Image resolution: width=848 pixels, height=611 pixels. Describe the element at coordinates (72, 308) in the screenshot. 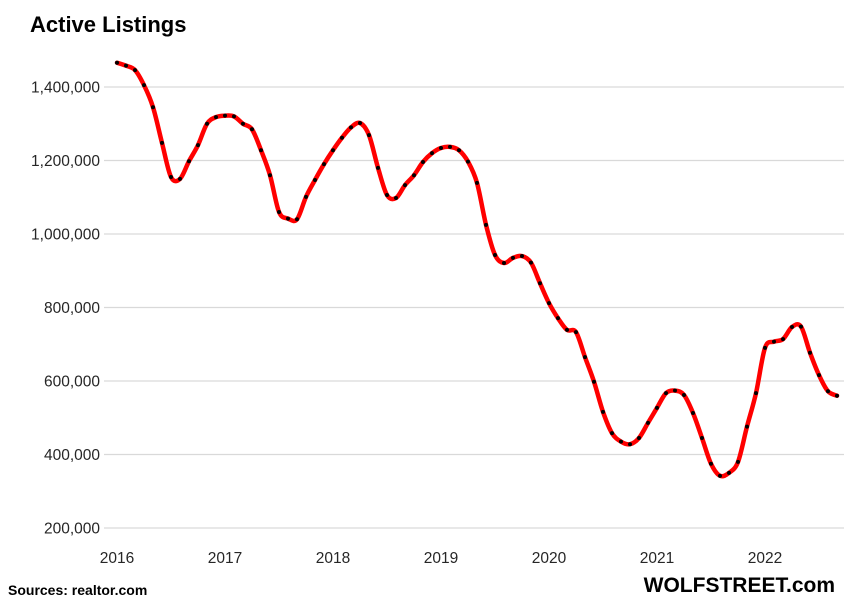

I see `y-axis-tick-label: 800,000` at that location.